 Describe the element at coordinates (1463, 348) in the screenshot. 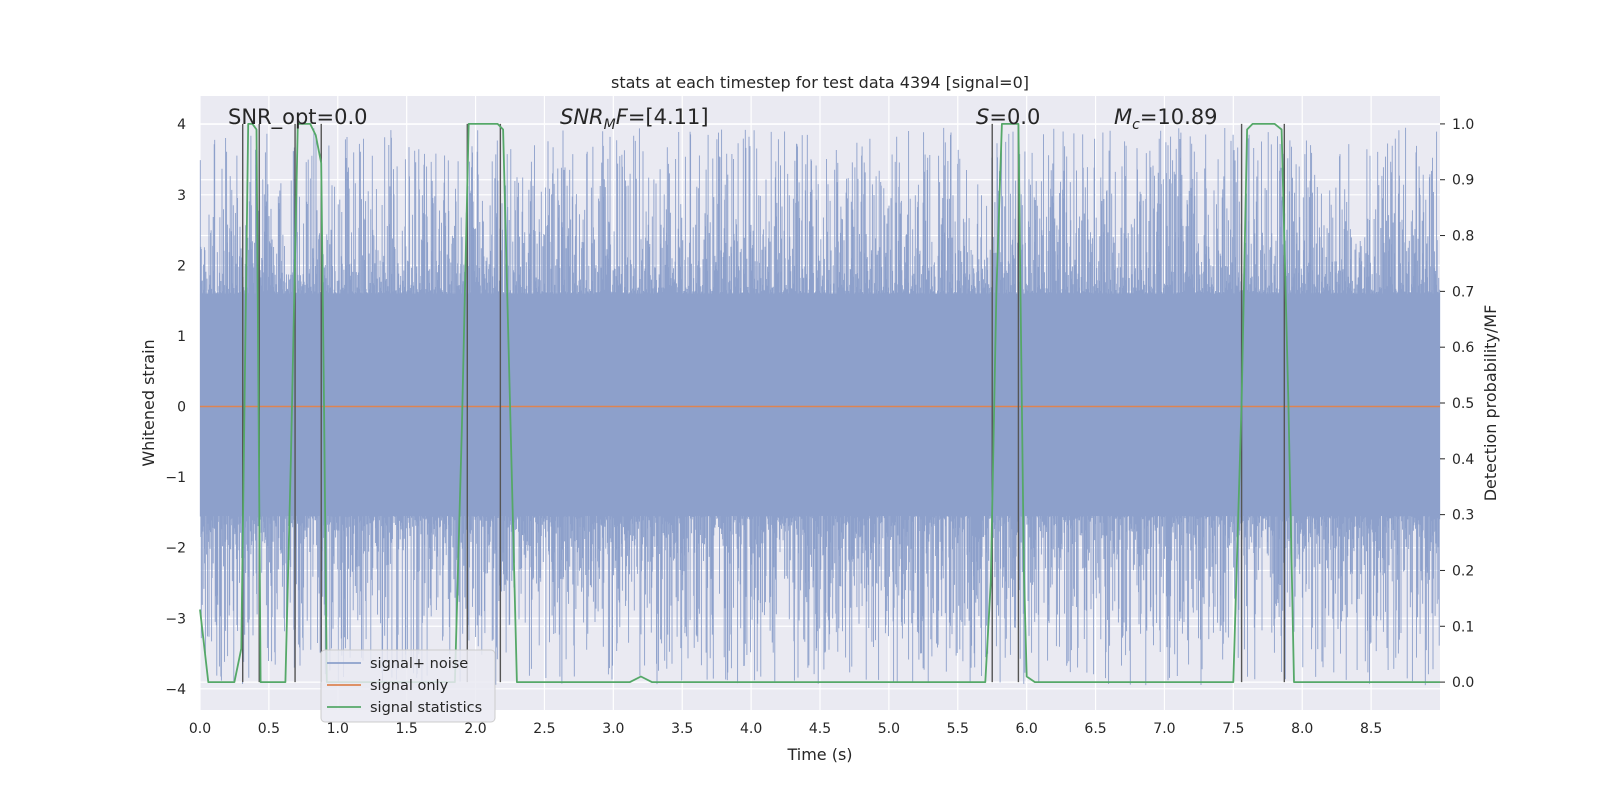

I see `y2-tick-label: 0.6` at that location.